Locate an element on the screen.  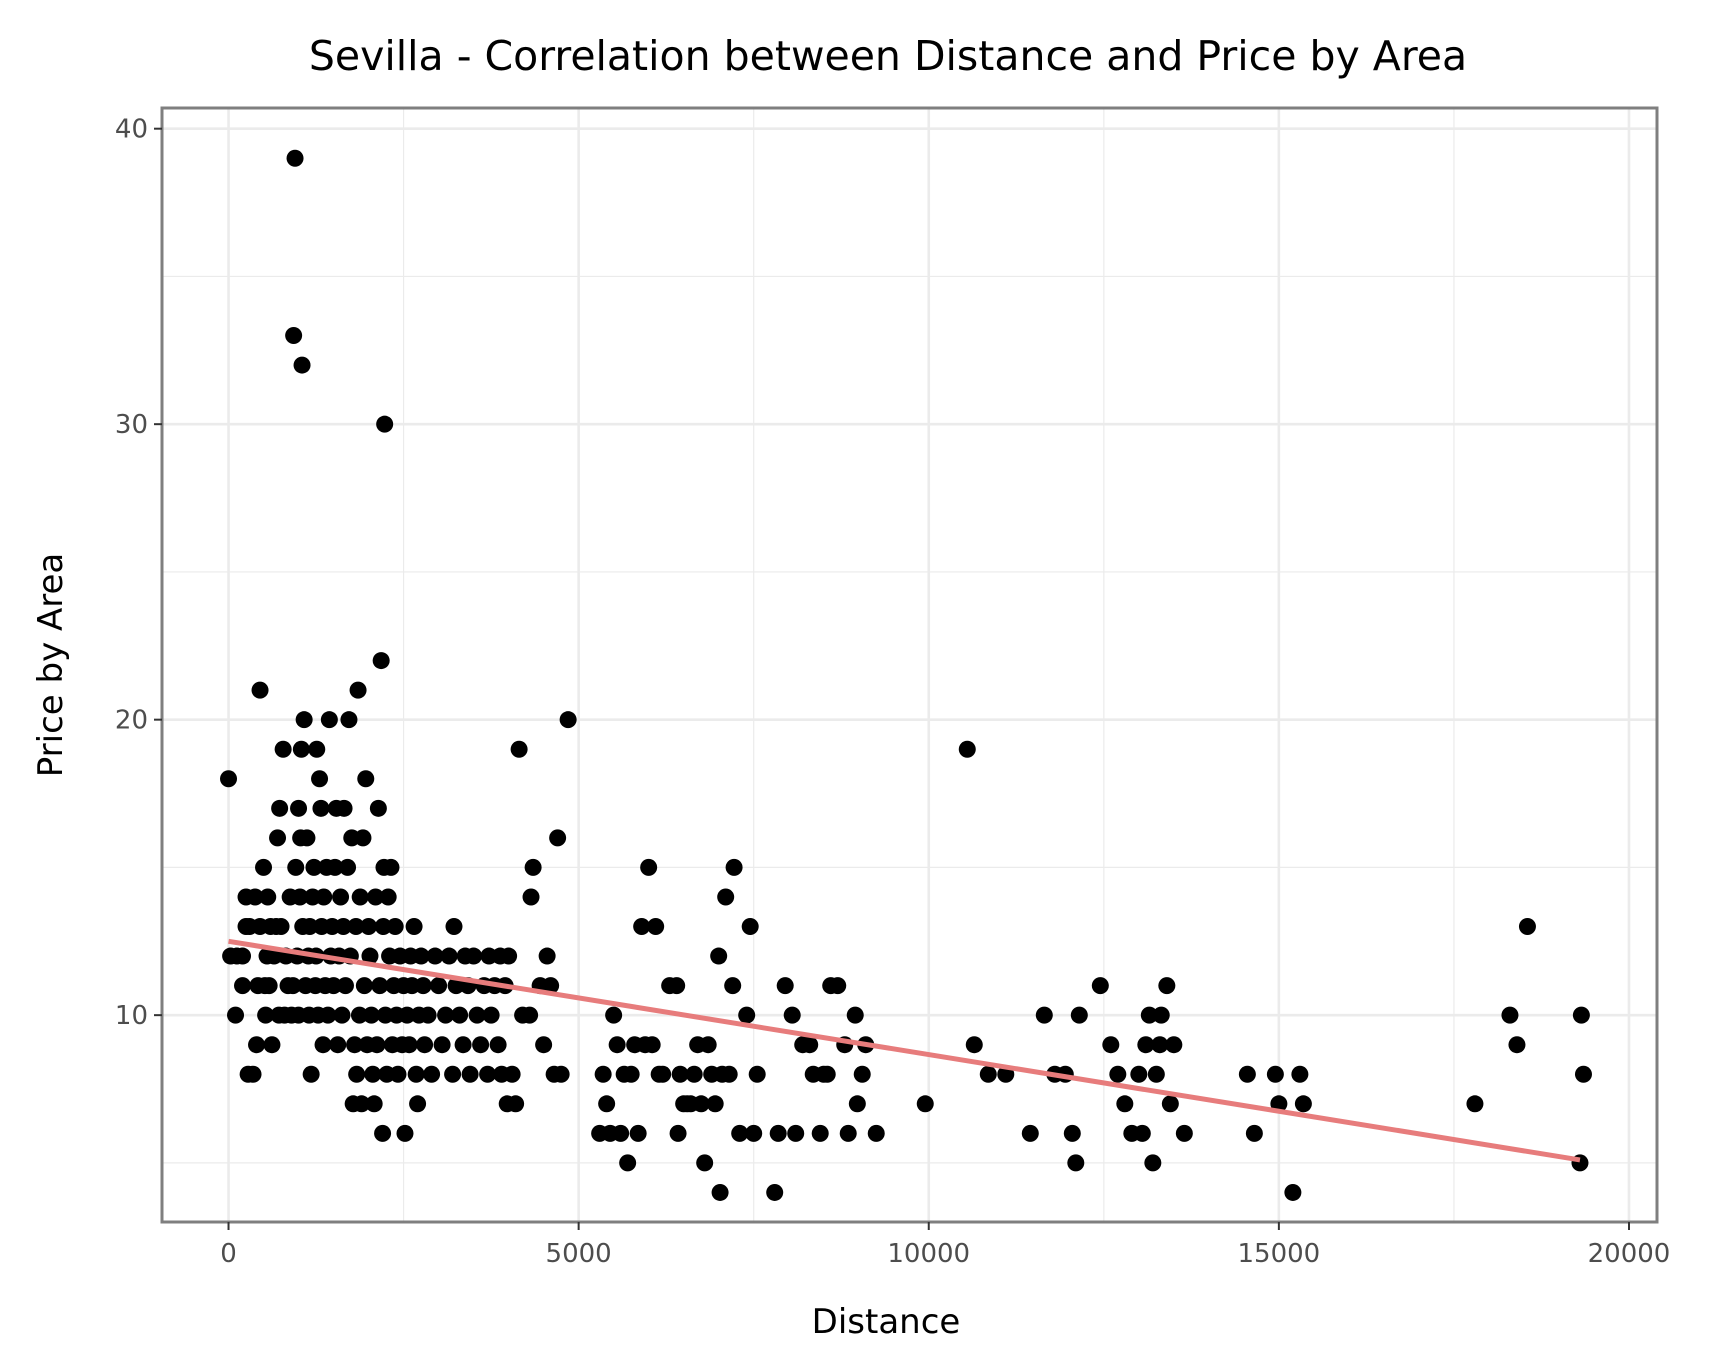
x-axis-label: Distance is located at coordinates (886, 1322).